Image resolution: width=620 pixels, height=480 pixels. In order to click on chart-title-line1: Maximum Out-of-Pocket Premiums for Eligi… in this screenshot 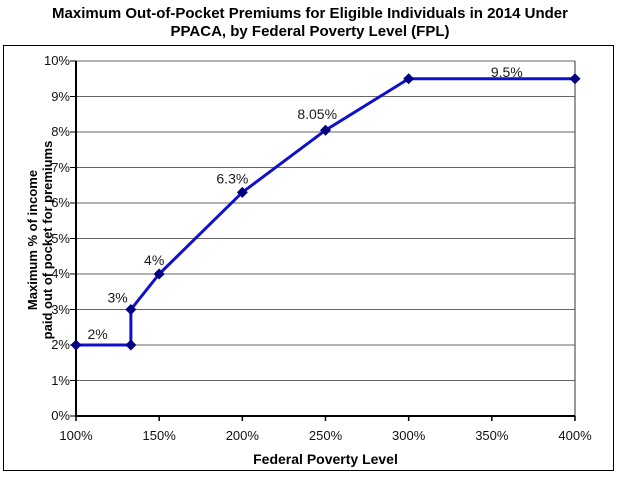, I will do `click(310, 13)`.